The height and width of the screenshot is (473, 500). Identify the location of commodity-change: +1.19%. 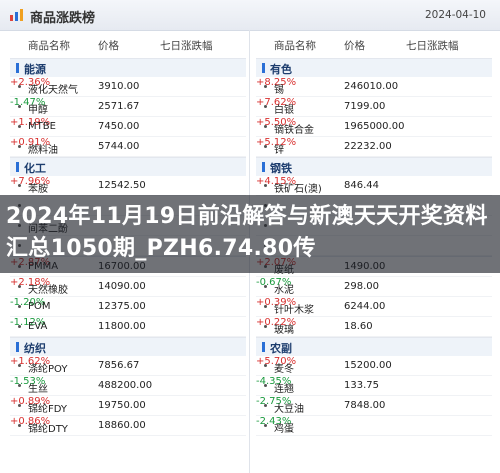
(30, 122).